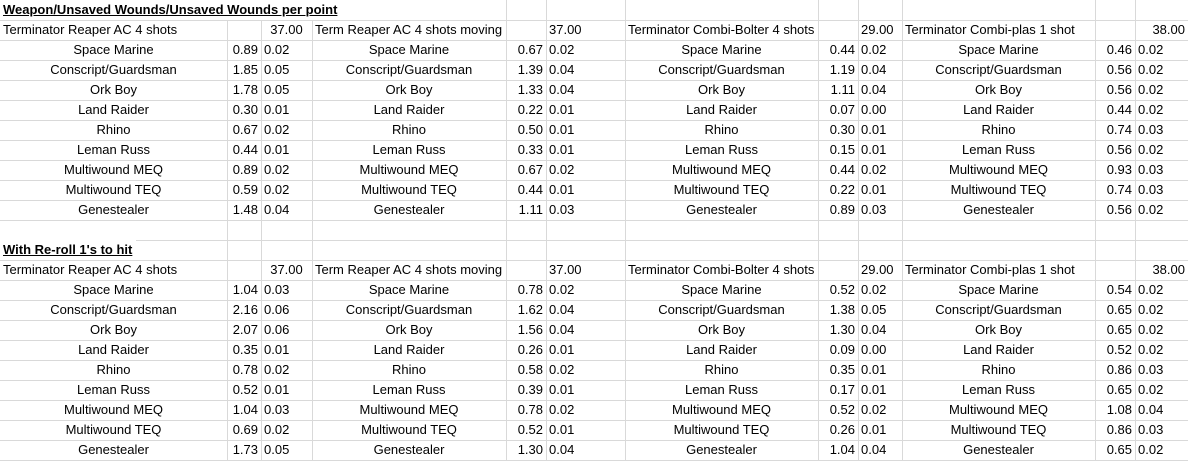 This screenshot has width=1188, height=461. What do you see at coordinates (842, 309) in the screenshot?
I see `unsaved-wounds-value: 1.38` at bounding box center [842, 309].